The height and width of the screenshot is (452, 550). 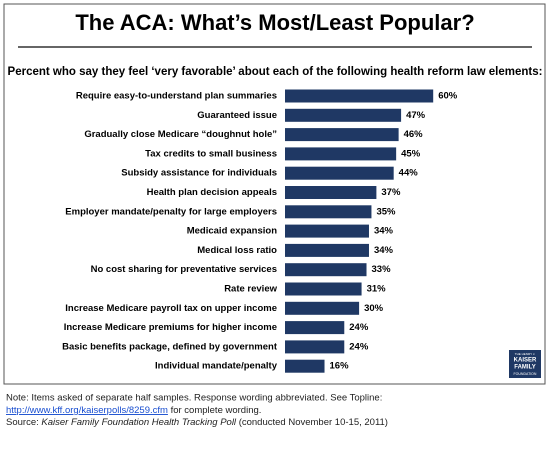 What do you see at coordinates (237, 250) in the screenshot?
I see `category-label: Medical loss ratio` at bounding box center [237, 250].